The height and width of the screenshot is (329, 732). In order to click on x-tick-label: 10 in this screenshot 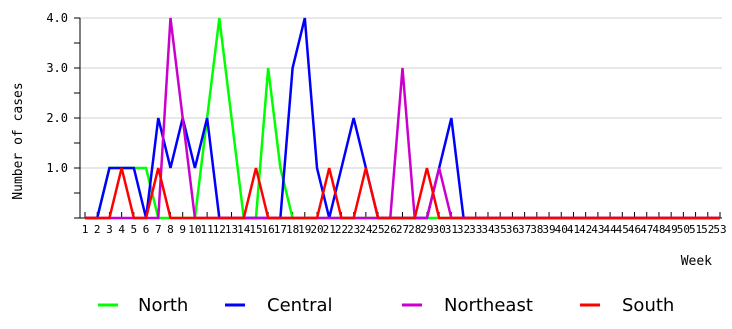, I will do `click(194, 229)`.